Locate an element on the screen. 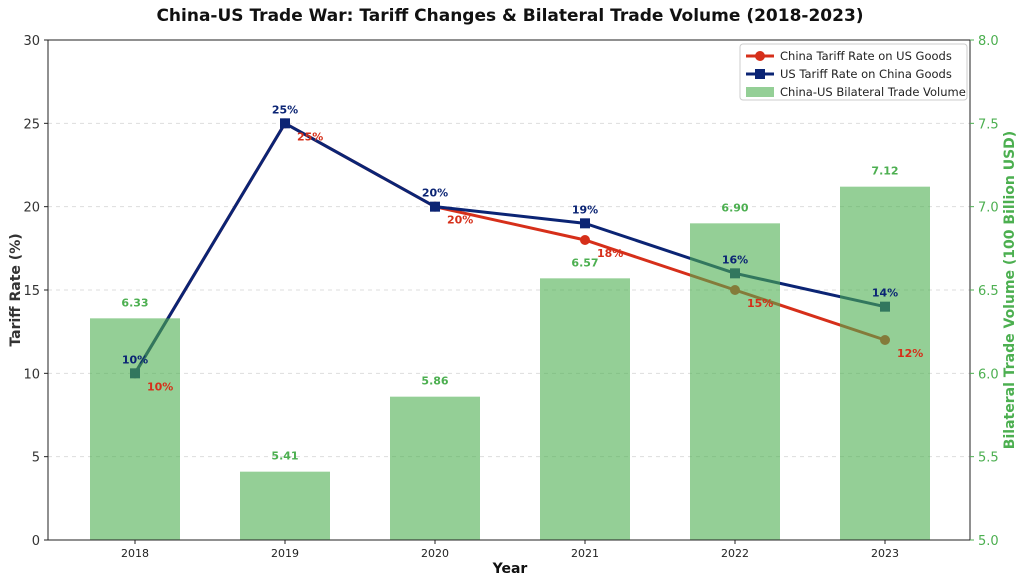 The image size is (1024, 583). x-tick-label: 2021 is located at coordinates (585, 553).